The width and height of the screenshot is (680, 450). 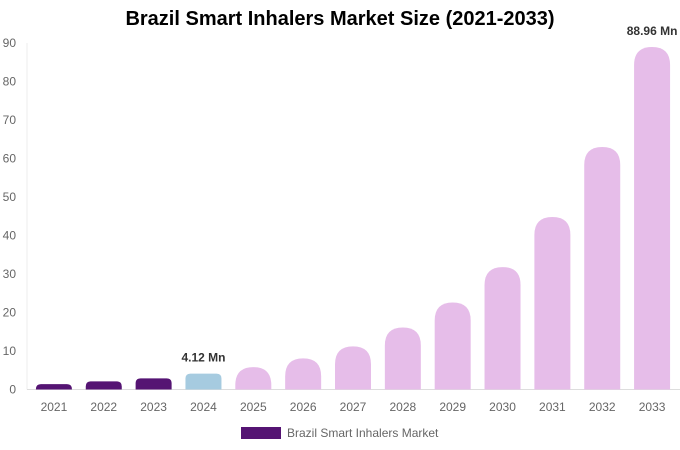 I want to click on bar-2031, so click(x=552, y=303).